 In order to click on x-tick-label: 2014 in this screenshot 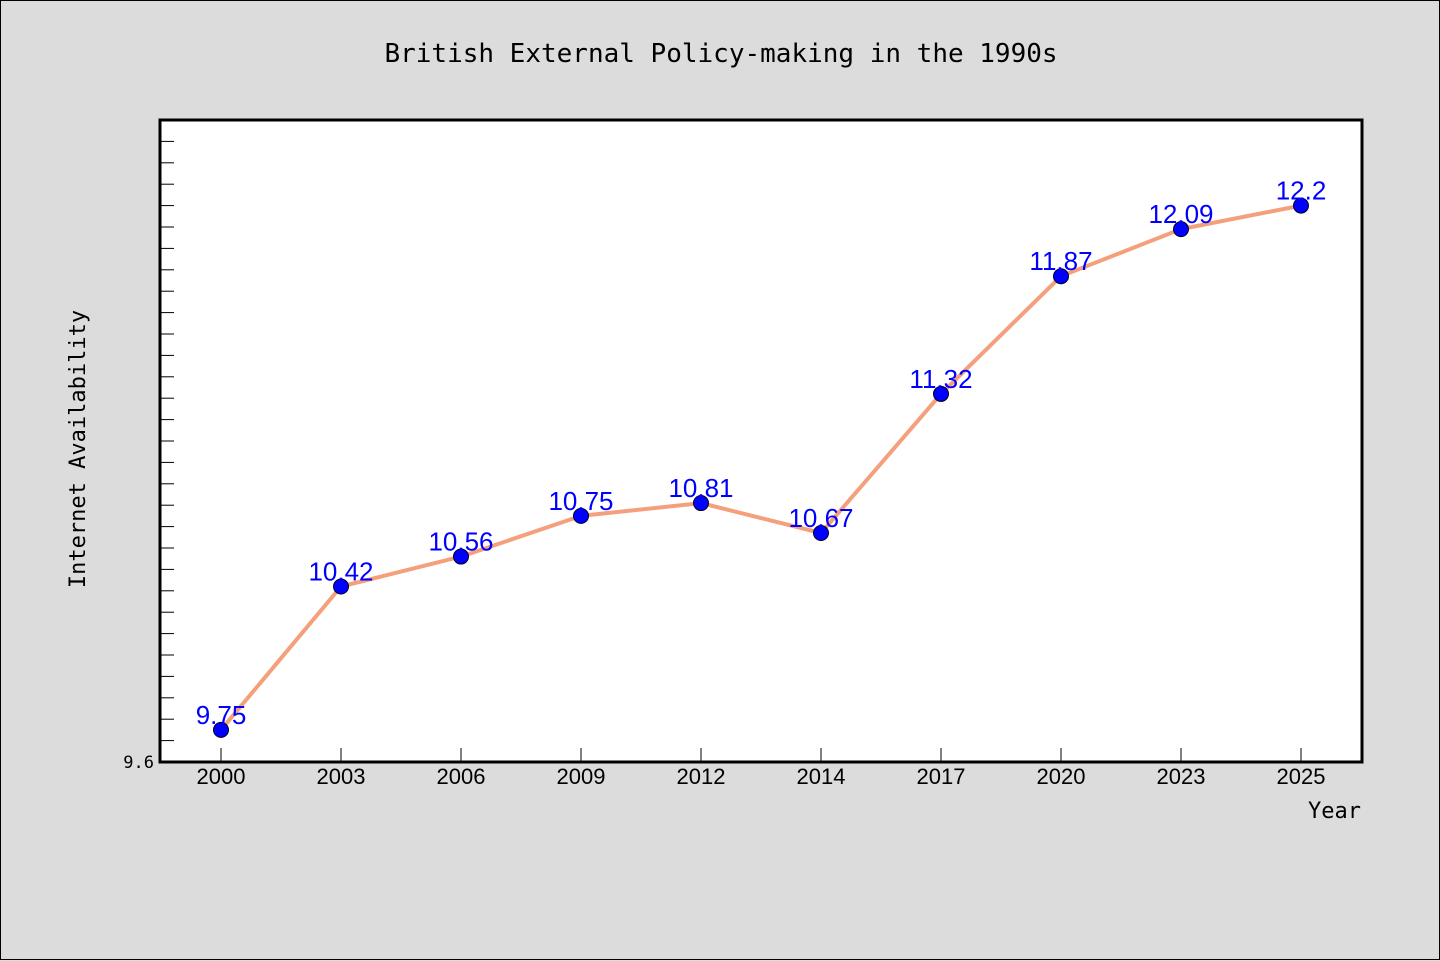, I will do `click(821, 776)`.